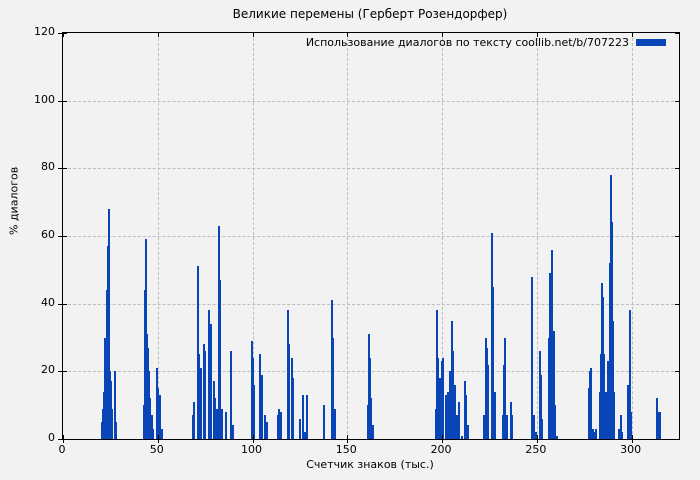  I want to click on x-axis-title: Счетчик знаков (тыс.), so click(370, 464).